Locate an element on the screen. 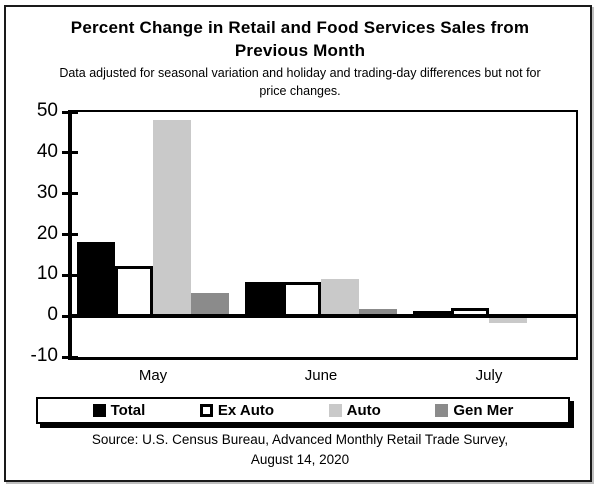 This screenshot has width=600, height=487. chart-title-line2: Previous Month is located at coordinates (300, 50).